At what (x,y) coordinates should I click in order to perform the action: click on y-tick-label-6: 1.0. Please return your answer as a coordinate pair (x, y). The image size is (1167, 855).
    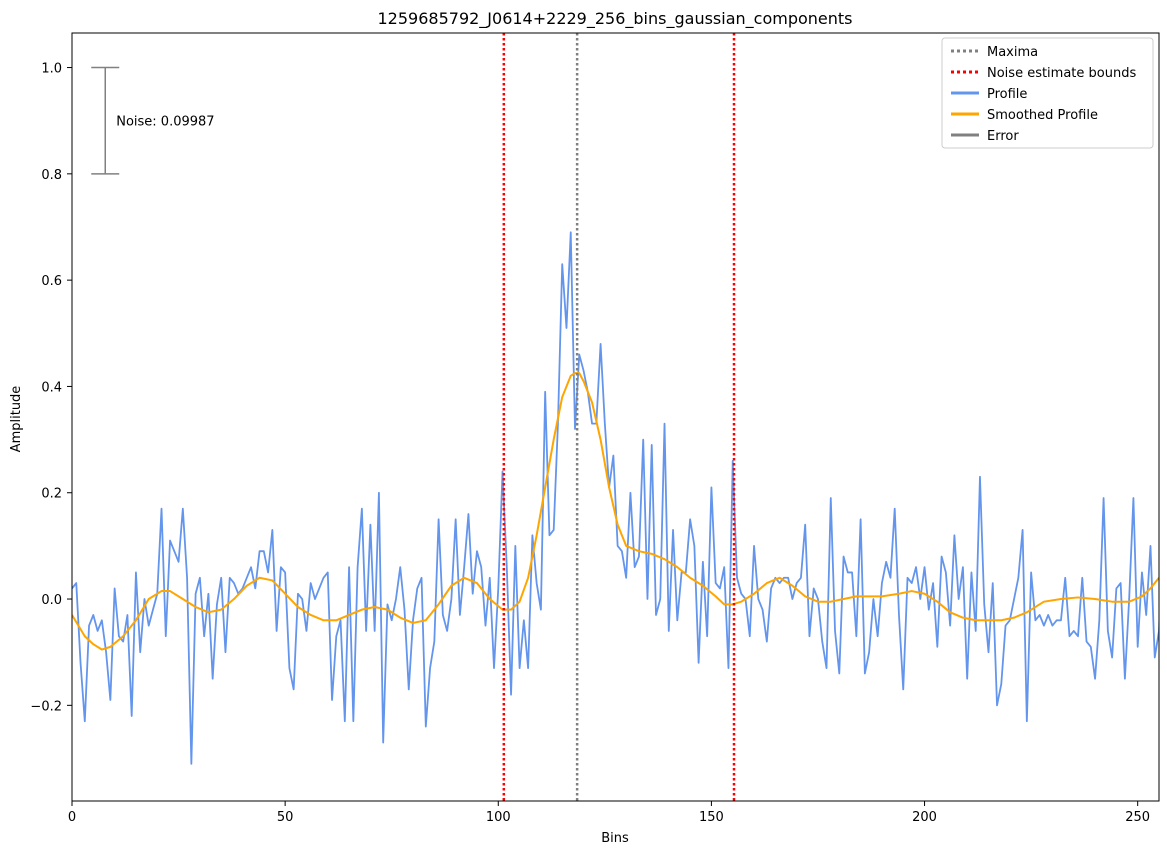
    Looking at the image, I should click on (51, 69).